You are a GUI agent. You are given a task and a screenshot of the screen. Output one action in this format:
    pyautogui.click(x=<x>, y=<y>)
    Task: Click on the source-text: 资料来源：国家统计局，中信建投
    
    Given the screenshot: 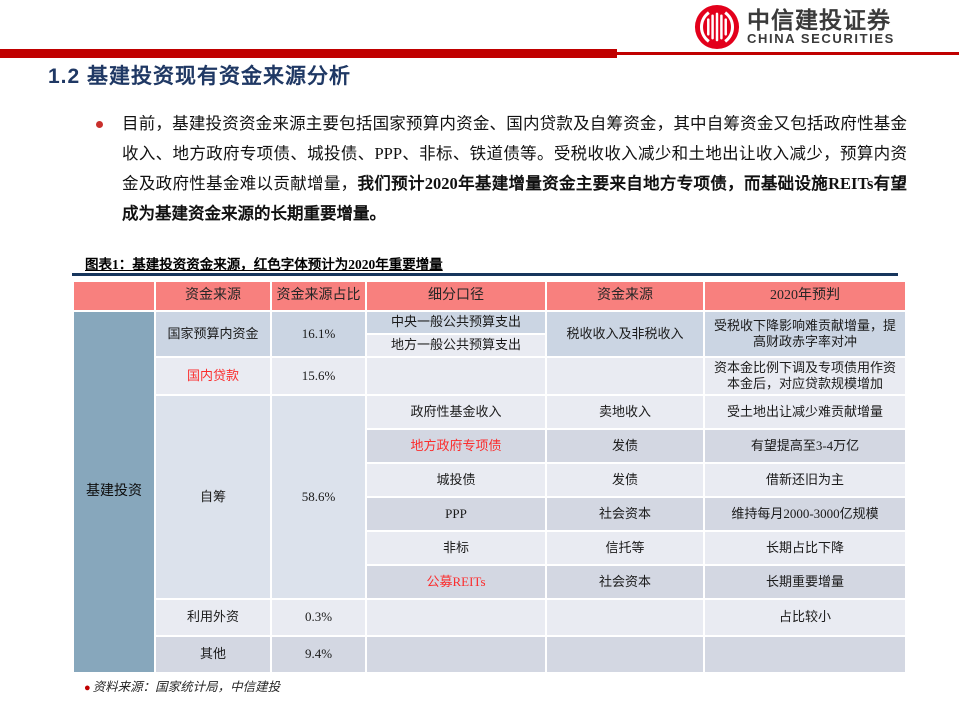 What is the action you would take?
    pyautogui.click(x=186, y=687)
    